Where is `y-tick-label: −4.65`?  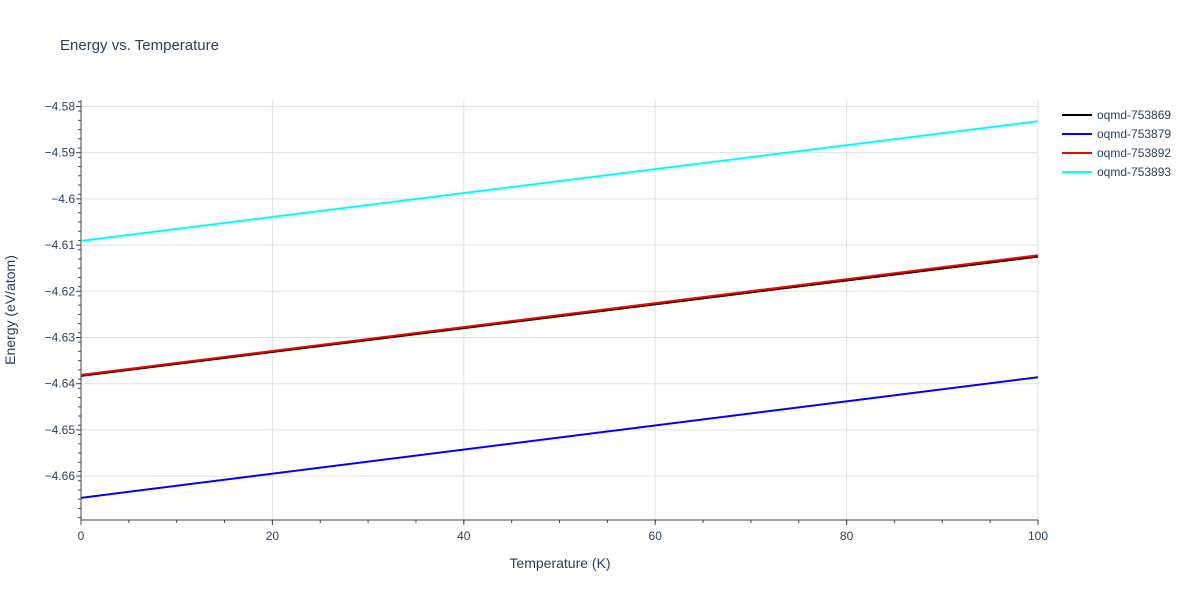
y-tick-label: −4.65 is located at coordinates (60, 430).